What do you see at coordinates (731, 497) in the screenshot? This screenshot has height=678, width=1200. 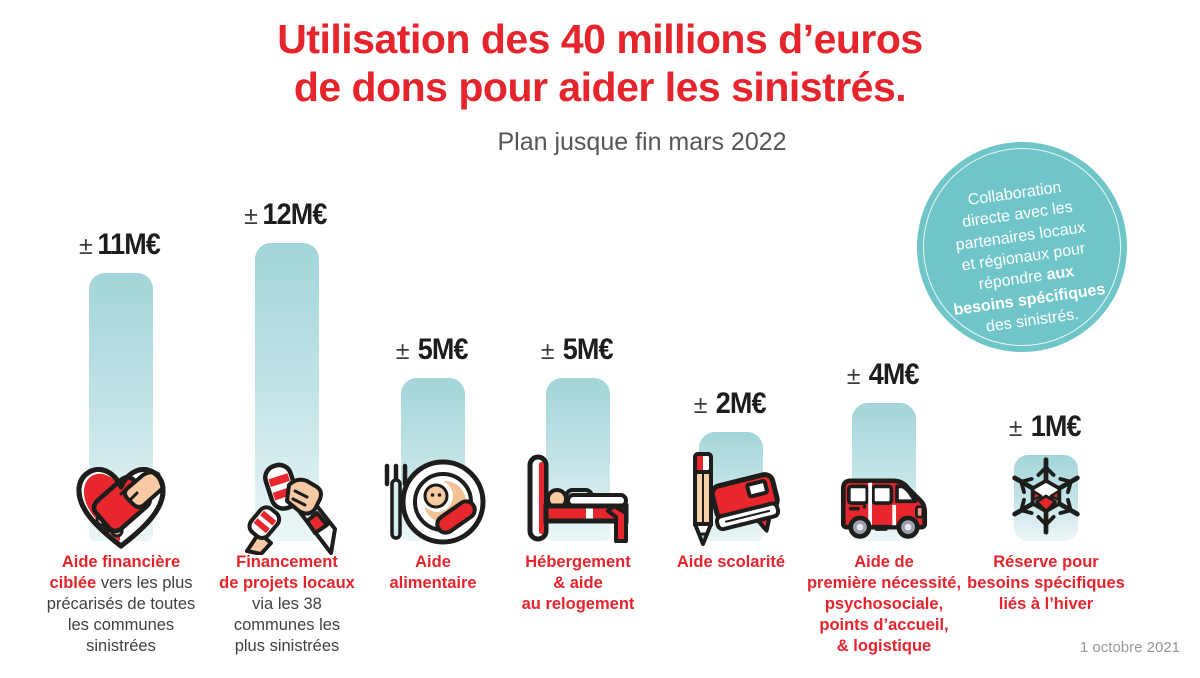 I see `pencil-book-icon` at bounding box center [731, 497].